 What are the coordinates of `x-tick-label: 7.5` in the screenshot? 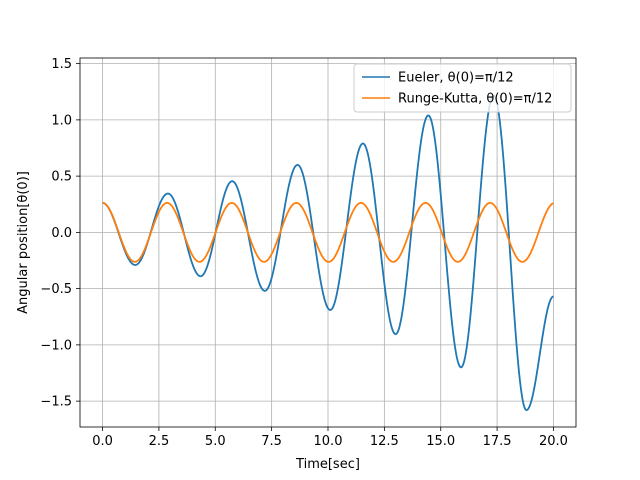 It's located at (271, 441).